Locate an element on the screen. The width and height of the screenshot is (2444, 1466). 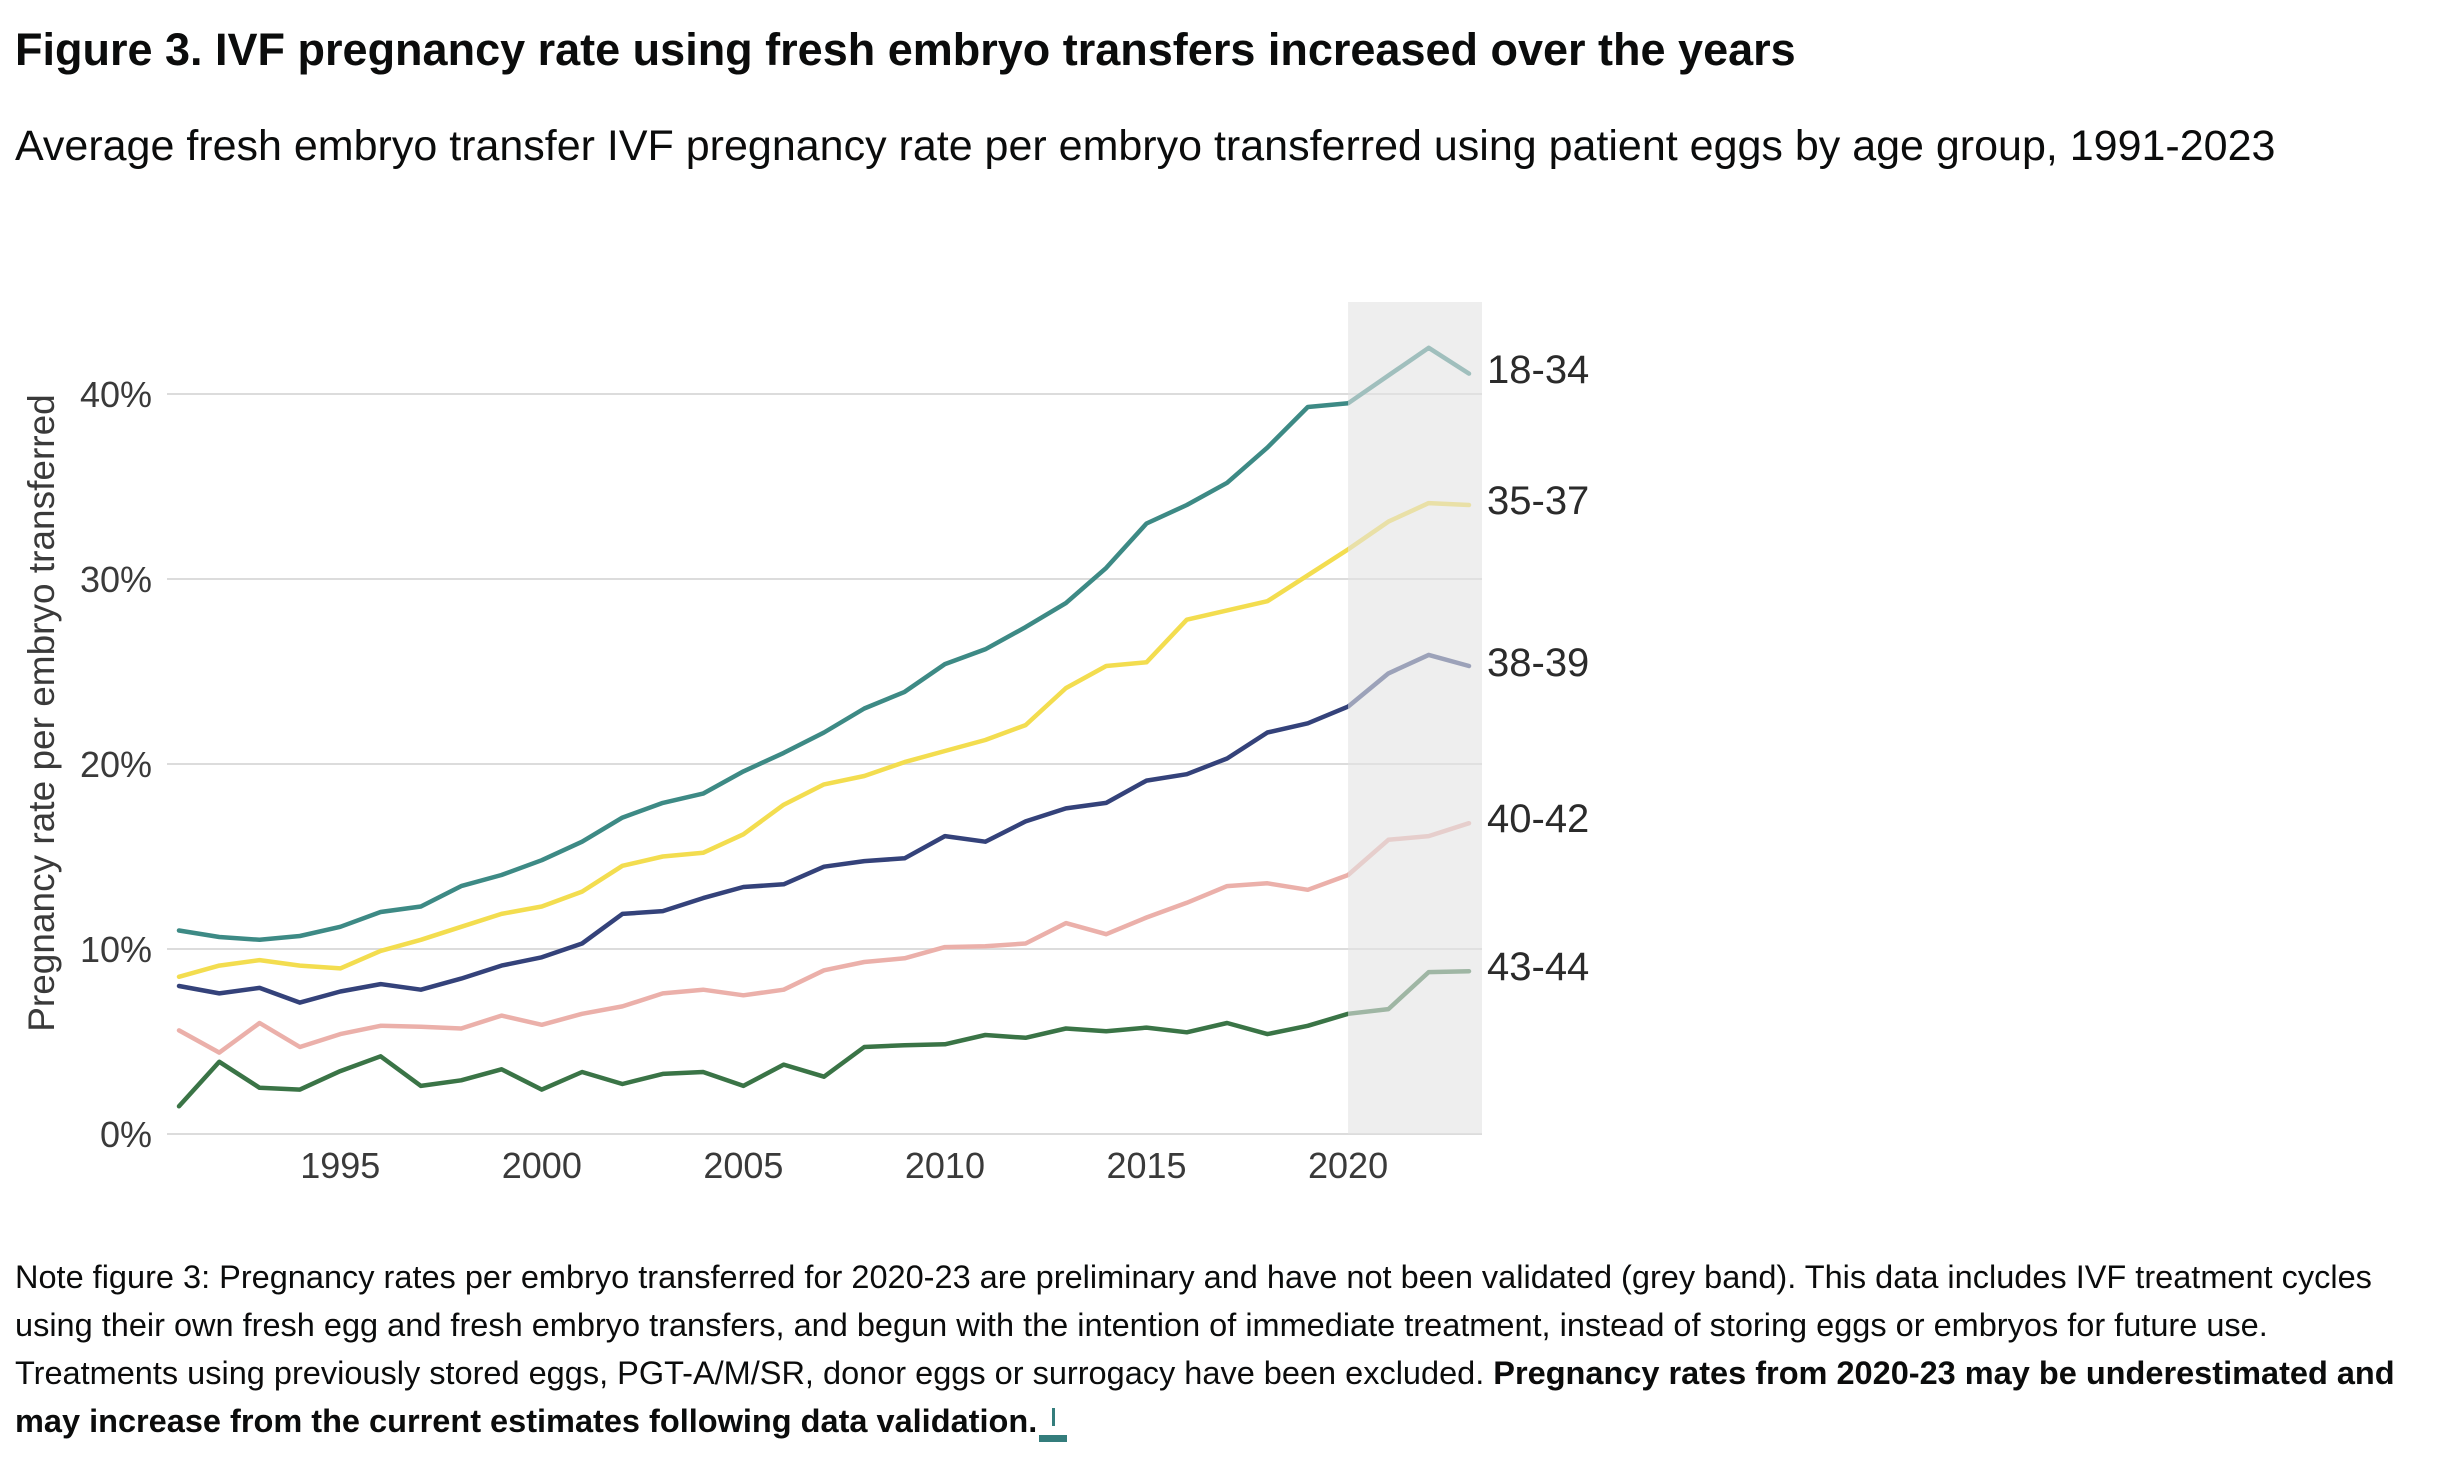
x-tick-label: 2000 is located at coordinates (542, 1165).